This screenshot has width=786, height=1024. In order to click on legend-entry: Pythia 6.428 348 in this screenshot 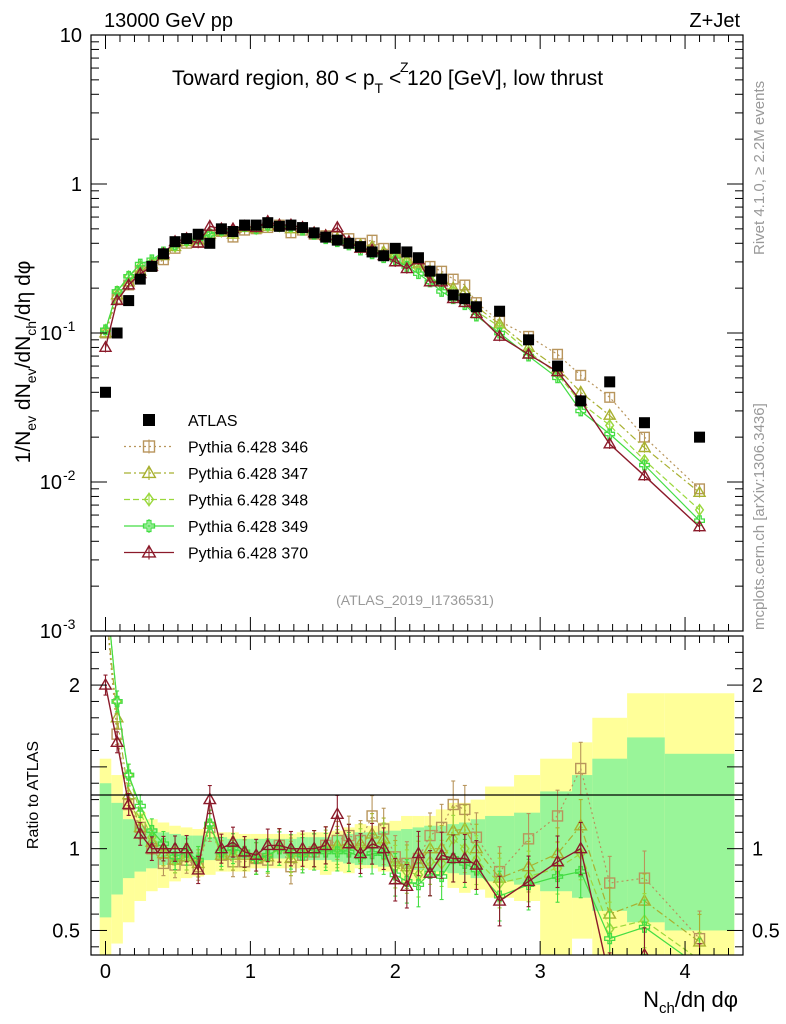, I will do `click(216, 501)`.